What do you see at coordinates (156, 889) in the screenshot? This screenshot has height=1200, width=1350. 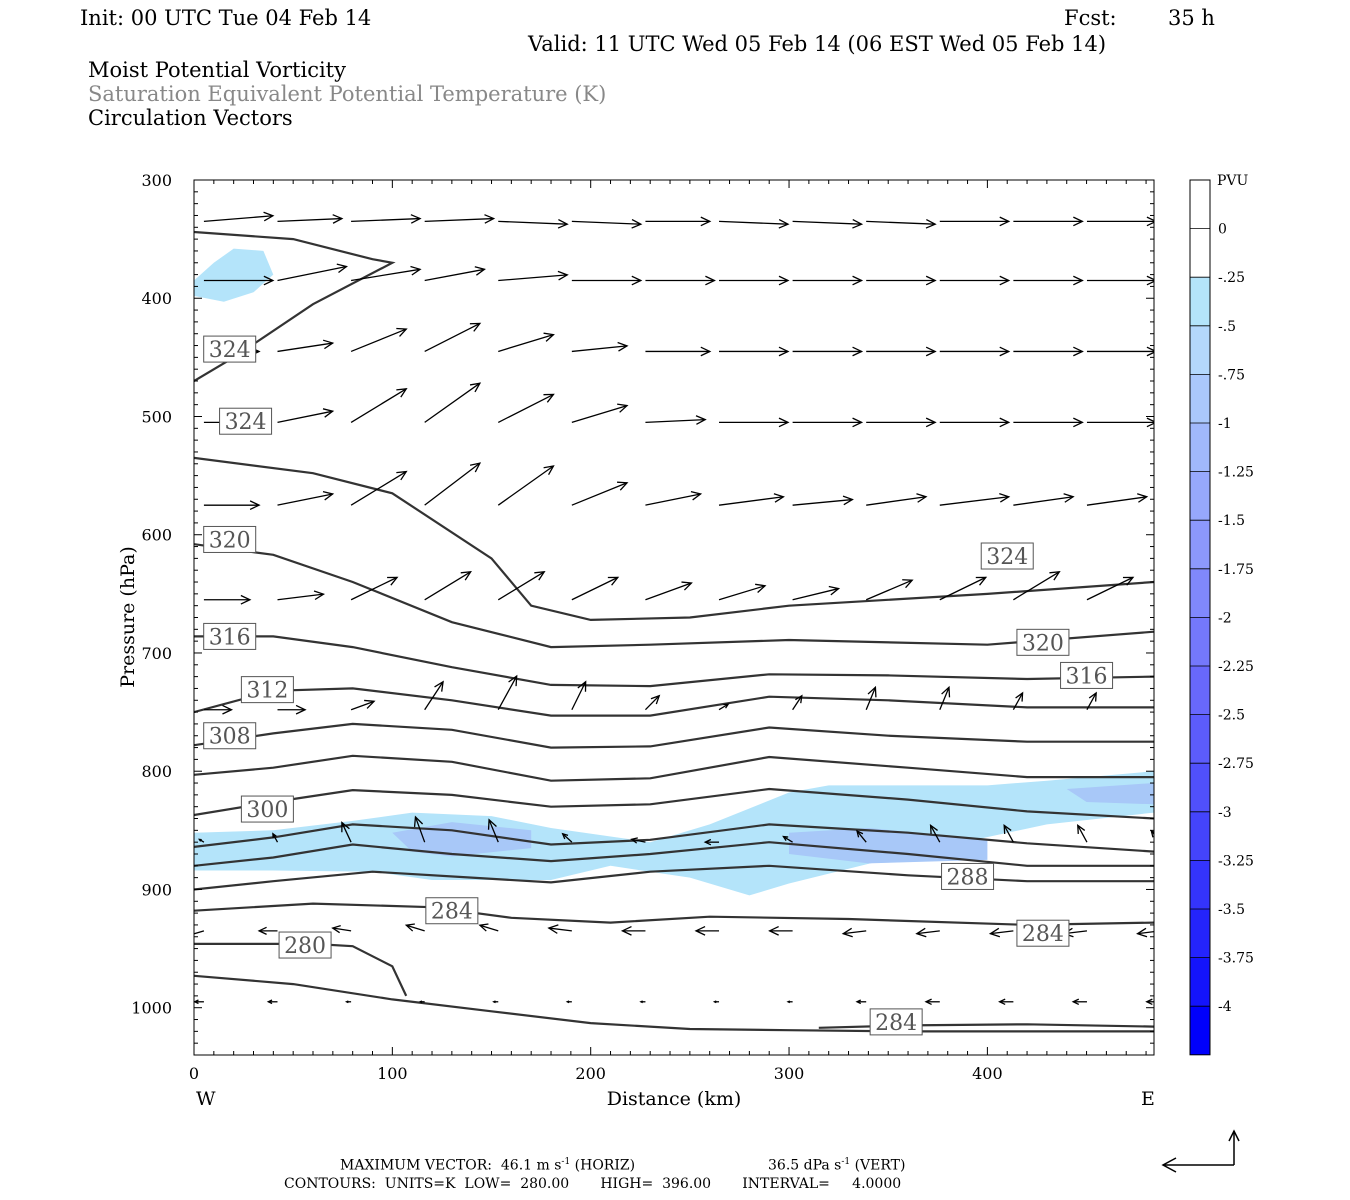 I see `y-tick-label: 900` at bounding box center [156, 889].